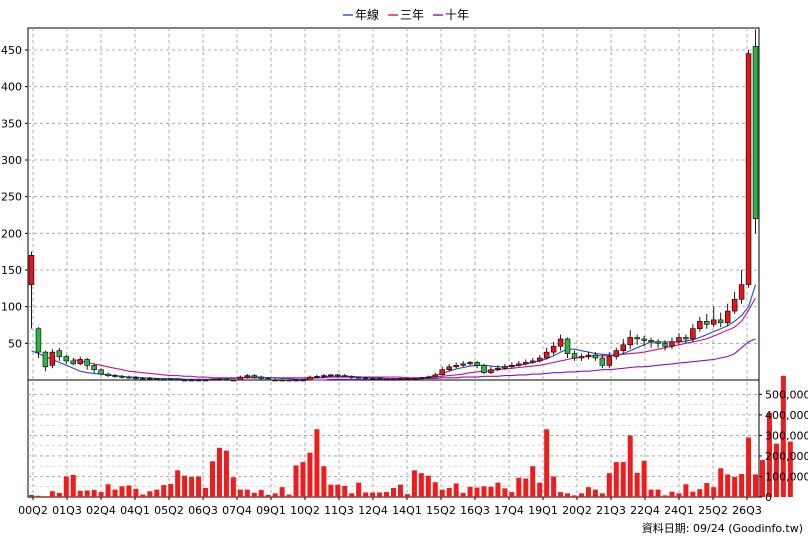  I want to click on volume-tick-label: 400,000, so click(786, 415).